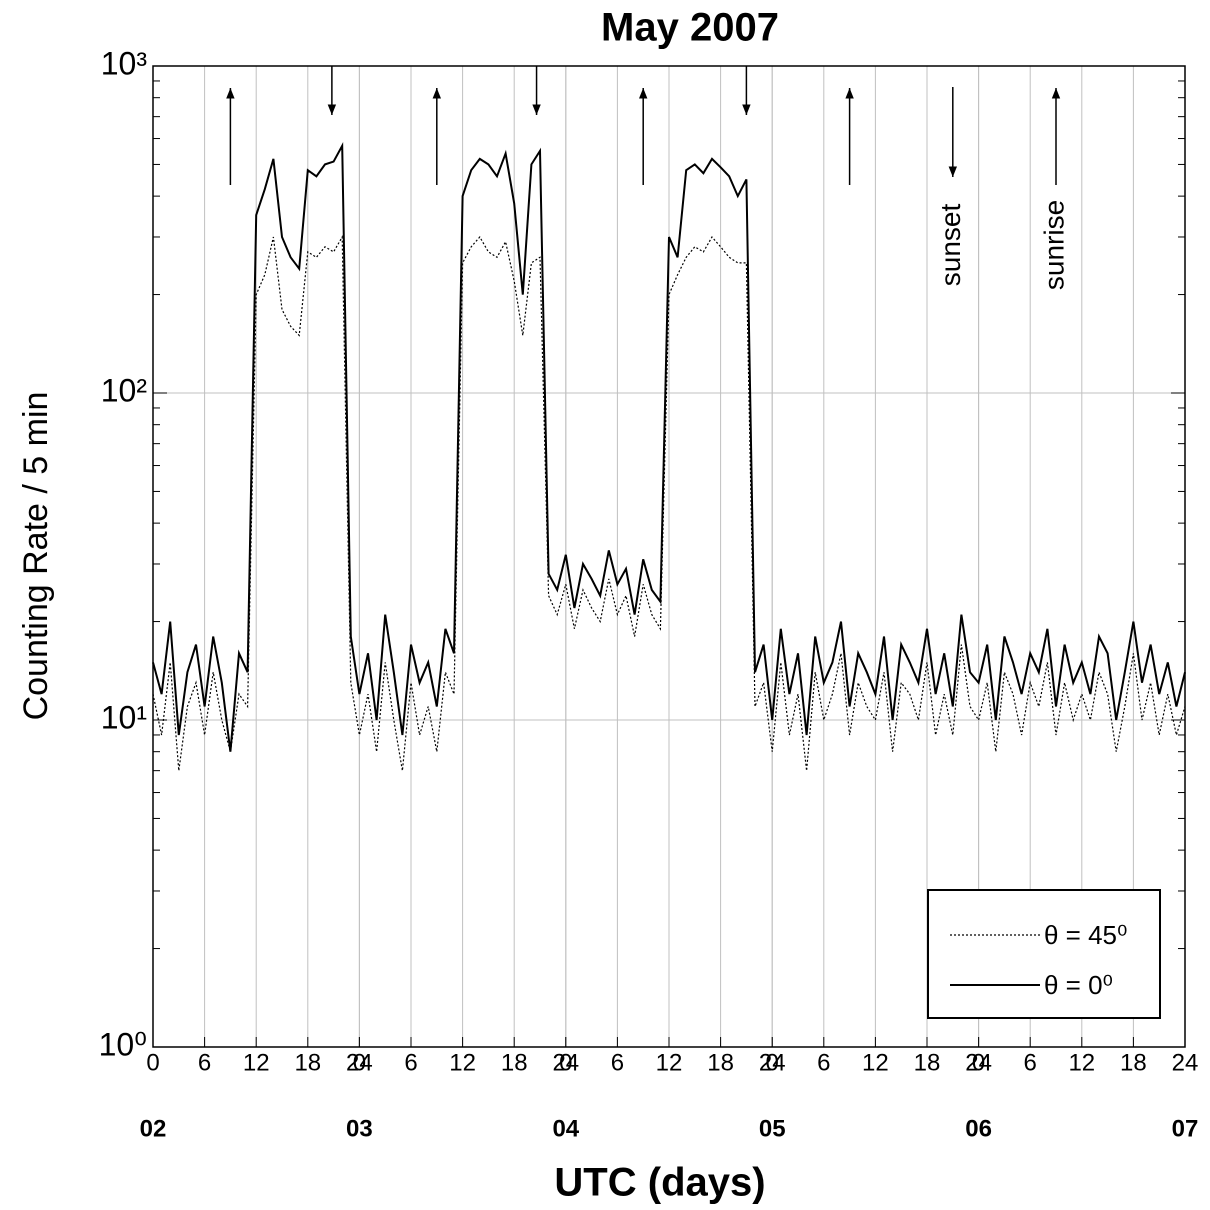  What do you see at coordinates (1044, 954) in the screenshot?
I see `legend-box` at bounding box center [1044, 954].